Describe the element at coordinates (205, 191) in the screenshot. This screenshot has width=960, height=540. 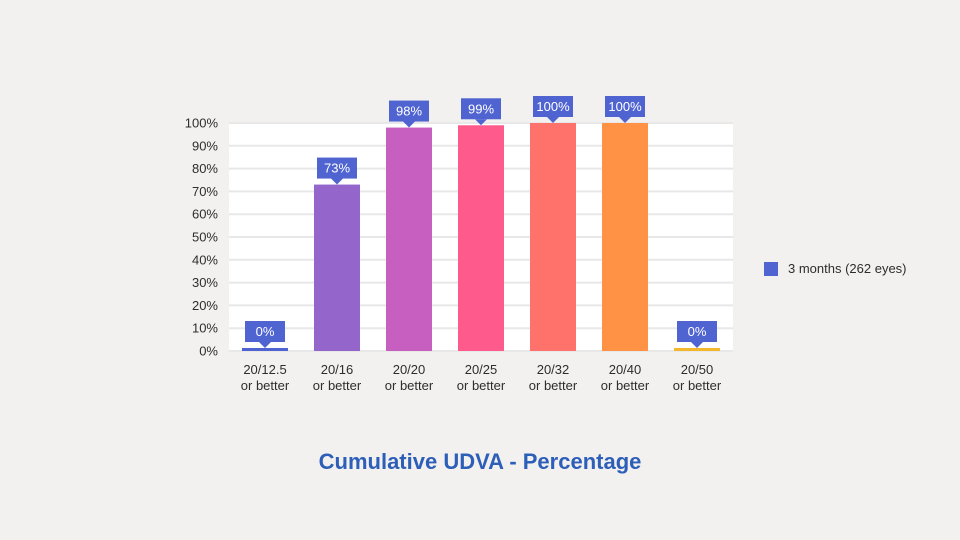
I see `y-tick-label: 70%` at that location.